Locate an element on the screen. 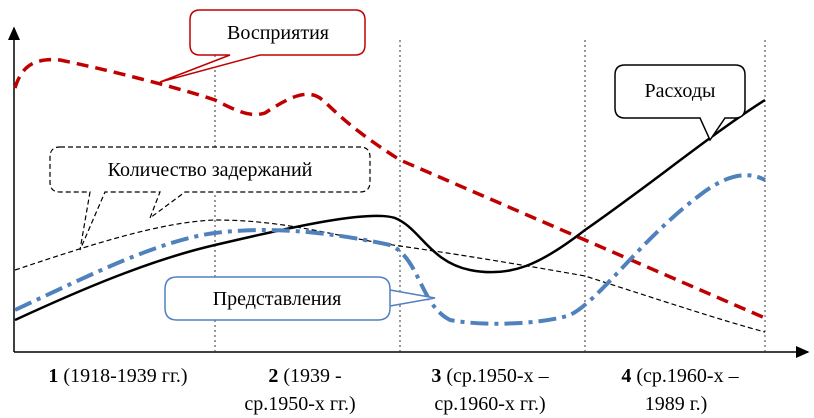 Image resolution: width=814 pixels, height=418 pixels. period-text: (1939 - is located at coordinates (312, 376).